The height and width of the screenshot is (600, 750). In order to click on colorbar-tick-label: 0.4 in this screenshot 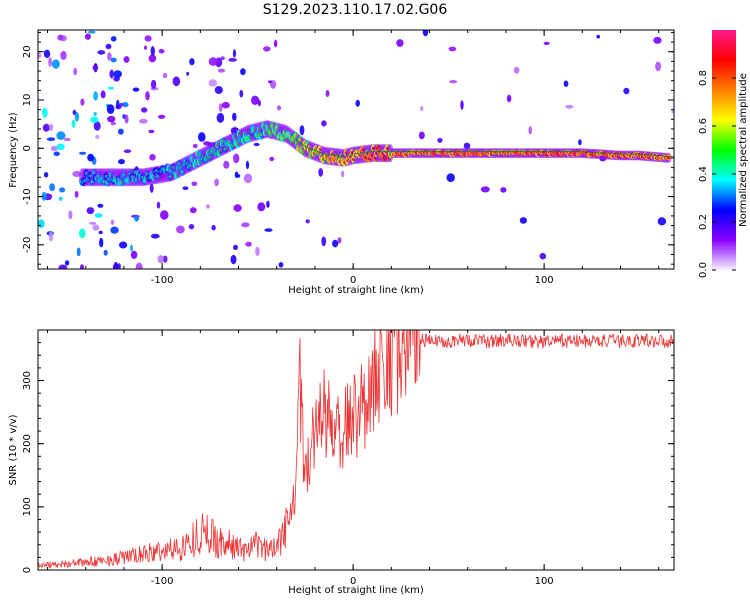, I will do `click(703, 174)`.